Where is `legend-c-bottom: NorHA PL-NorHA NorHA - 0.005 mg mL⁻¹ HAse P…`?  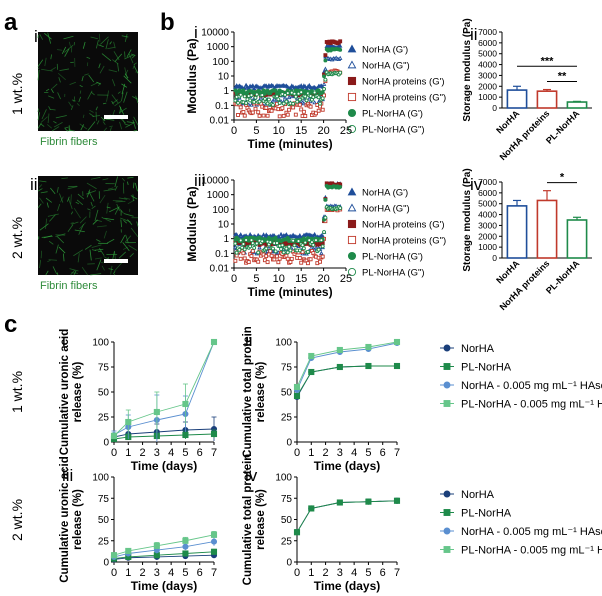 legend-c-bottom: NorHA PL-NorHA NorHA - 0.005 mg mL⁻¹ HAse P… is located at coordinates (521, 523).